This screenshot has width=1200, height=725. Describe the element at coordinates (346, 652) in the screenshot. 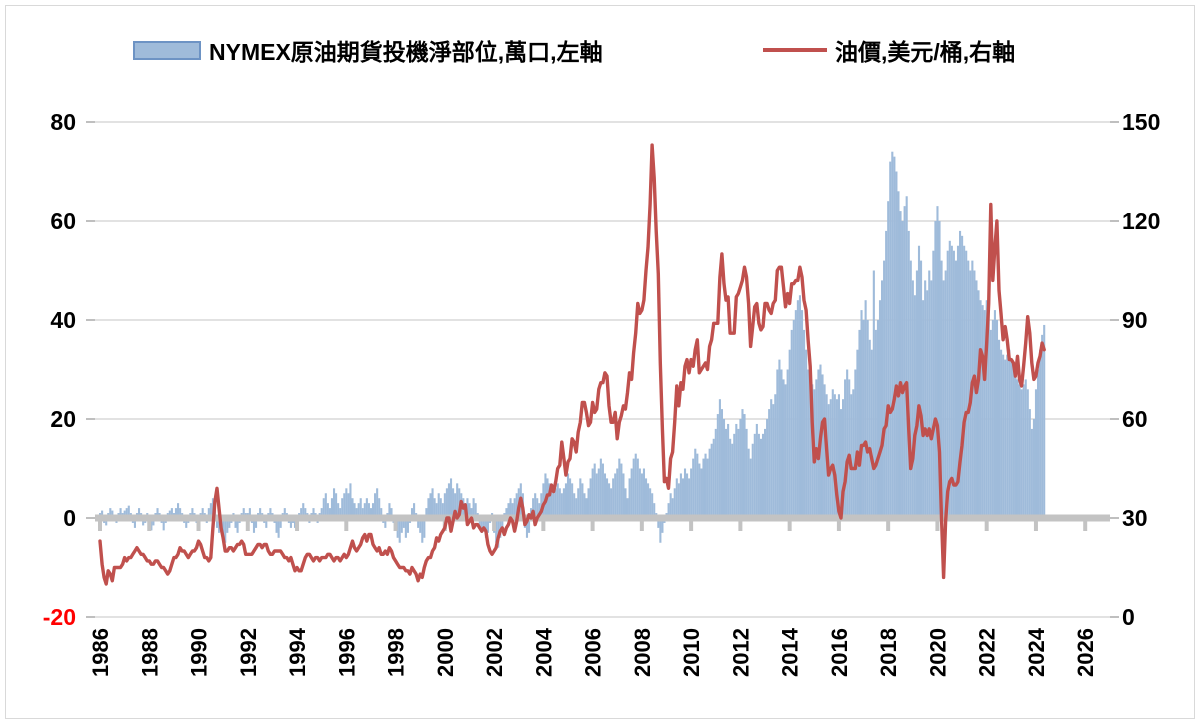

I see `x-axis-tick-label: 1996` at that location.